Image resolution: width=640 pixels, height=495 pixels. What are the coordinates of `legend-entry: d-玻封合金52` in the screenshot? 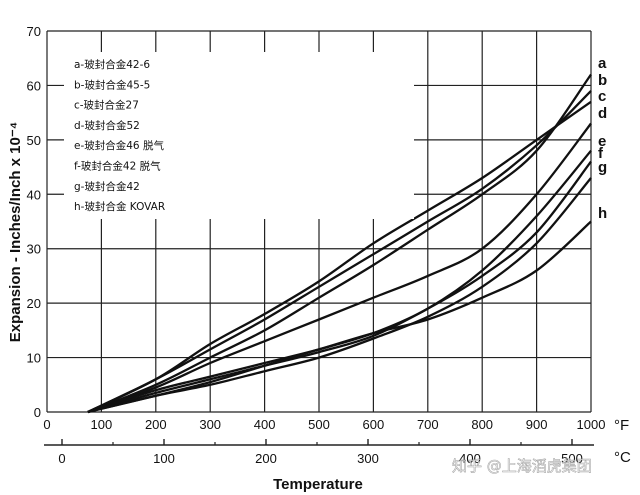 It's located at (107, 125).